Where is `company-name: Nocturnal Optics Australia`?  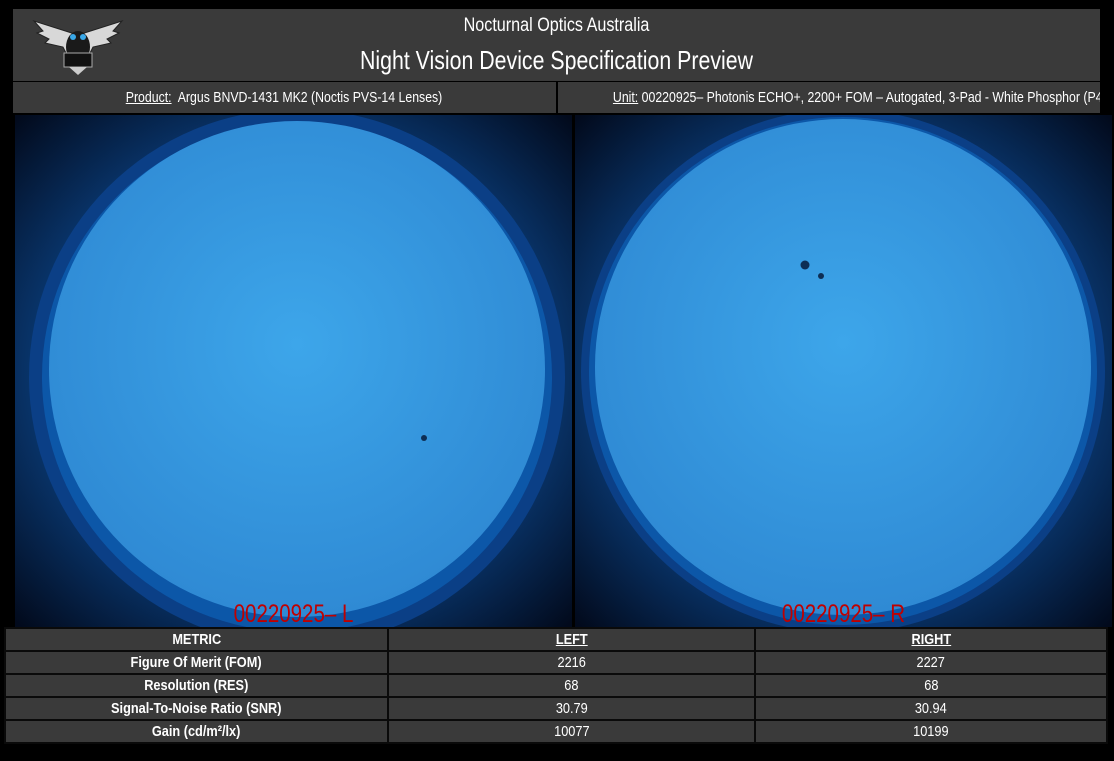
company-name: Nocturnal Optics Australia is located at coordinates (556, 25).